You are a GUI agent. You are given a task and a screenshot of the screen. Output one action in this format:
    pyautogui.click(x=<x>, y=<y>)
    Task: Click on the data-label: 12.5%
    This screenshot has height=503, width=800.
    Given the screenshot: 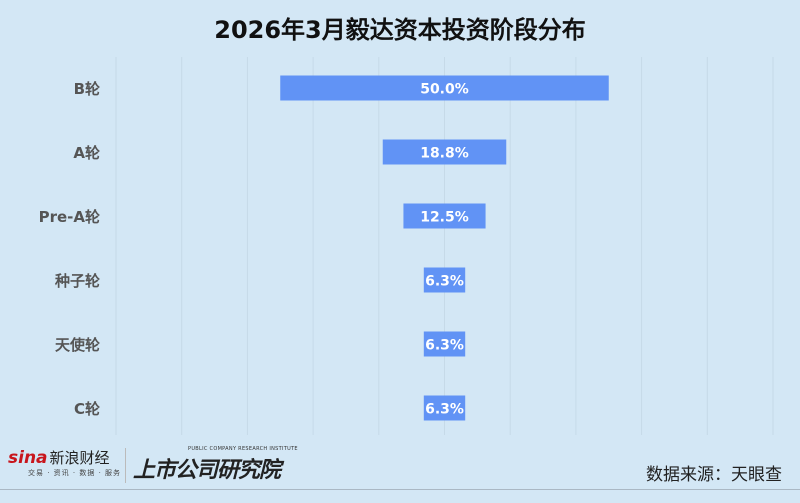 What is the action you would take?
    pyautogui.click(x=444, y=218)
    